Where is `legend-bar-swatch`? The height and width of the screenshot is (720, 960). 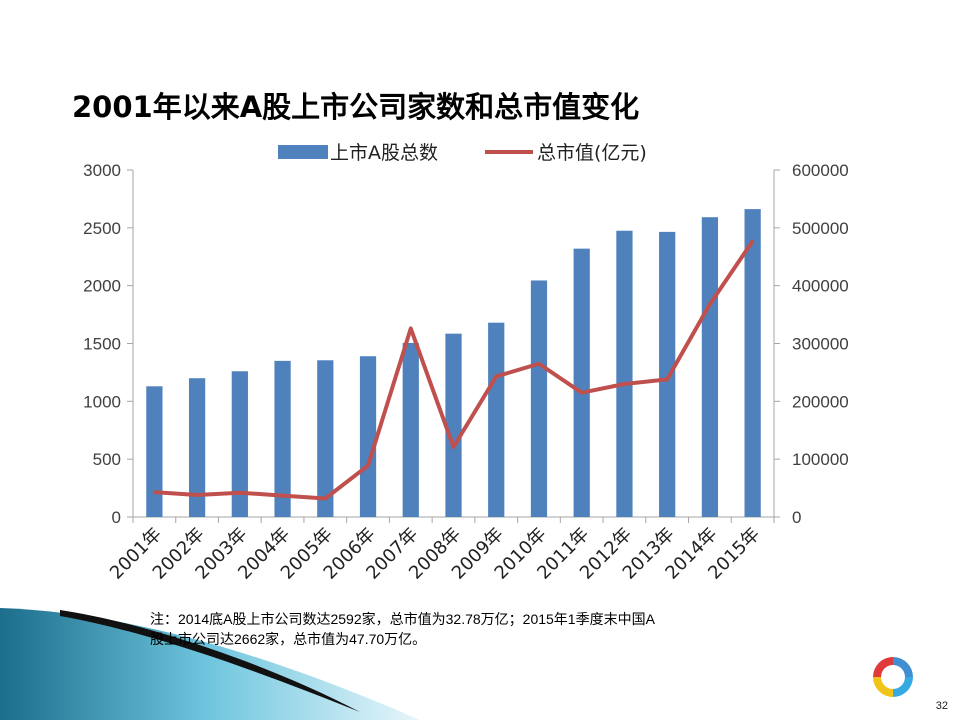 legend-bar-swatch is located at coordinates (303, 152).